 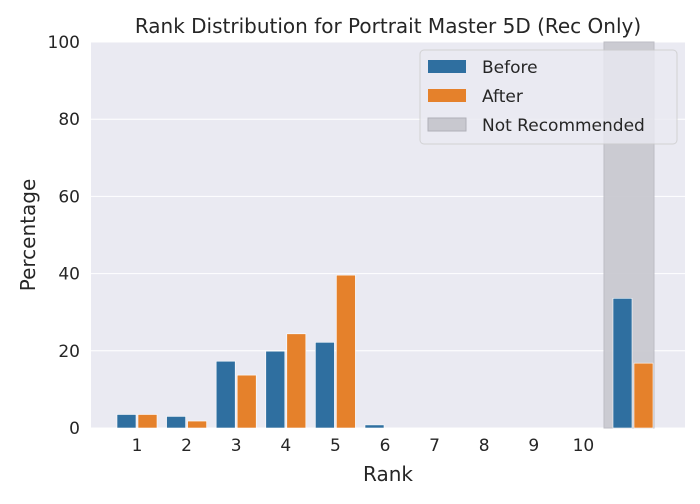 I want to click on x-tick-label: 3, so click(x=236, y=446).